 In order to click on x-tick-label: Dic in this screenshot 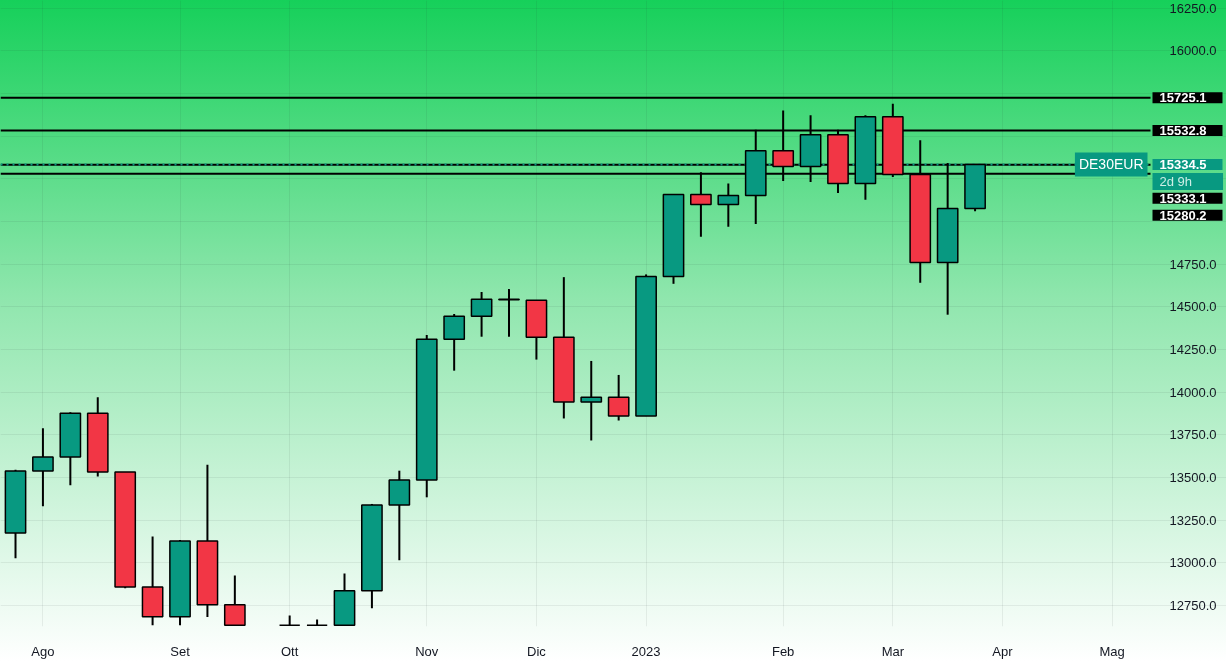, I will do `click(537, 651)`.